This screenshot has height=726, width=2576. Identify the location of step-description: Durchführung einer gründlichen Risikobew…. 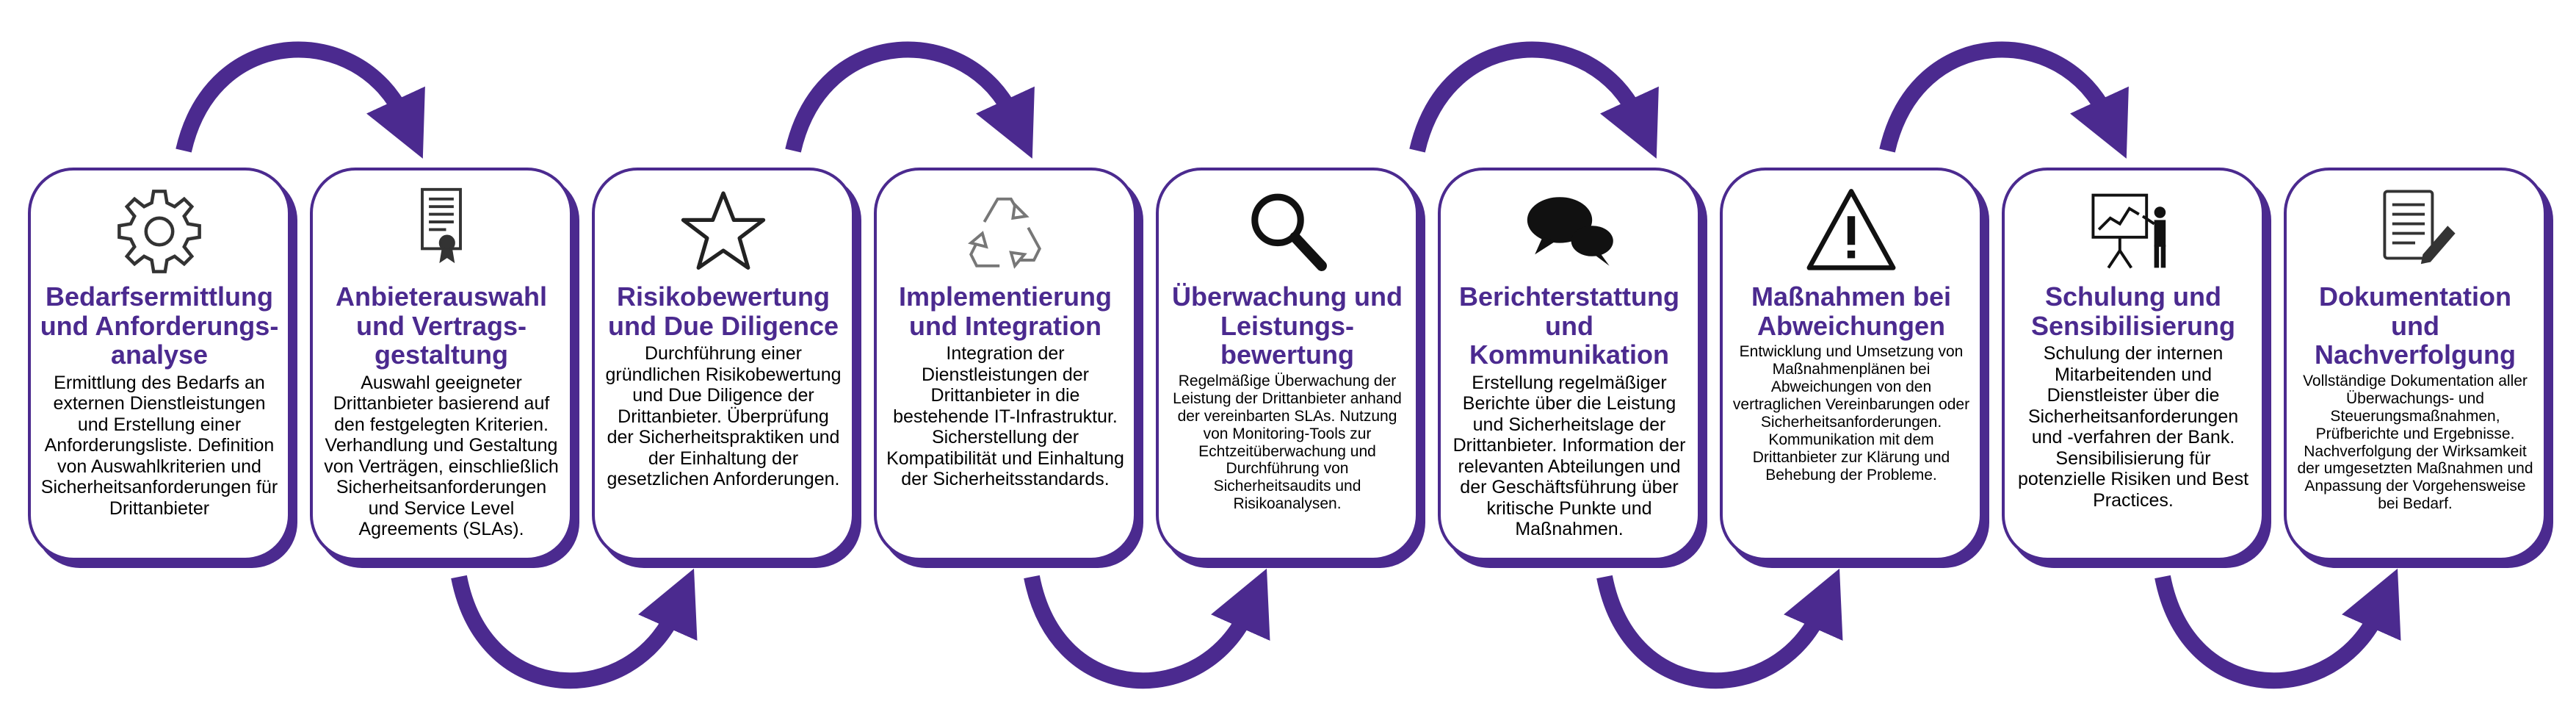
(723, 416).